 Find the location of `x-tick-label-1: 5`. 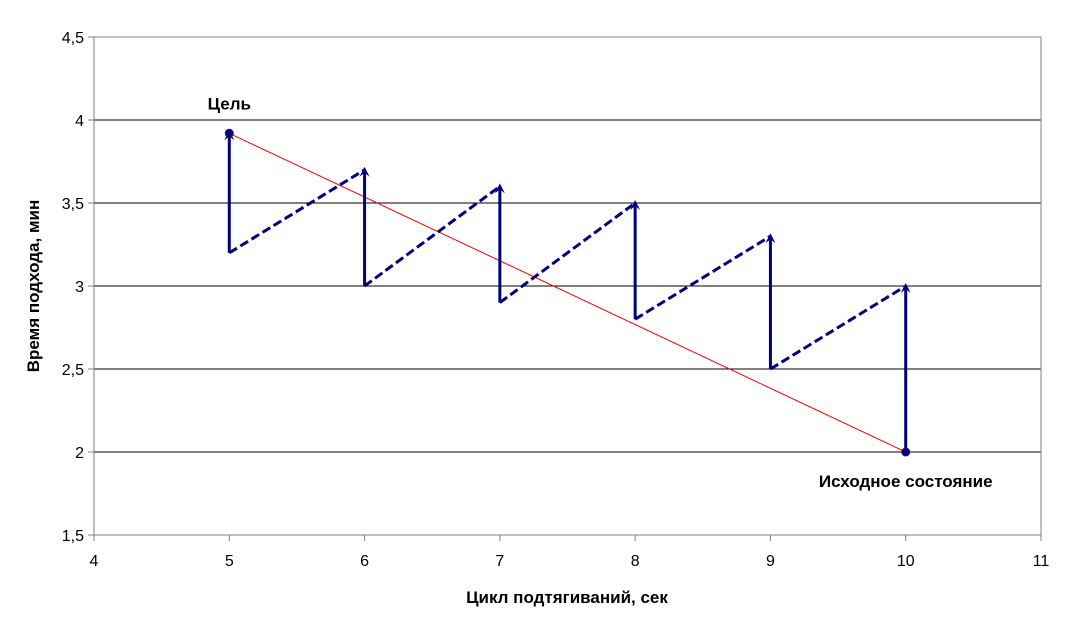

x-tick-label-1: 5 is located at coordinates (229, 561).